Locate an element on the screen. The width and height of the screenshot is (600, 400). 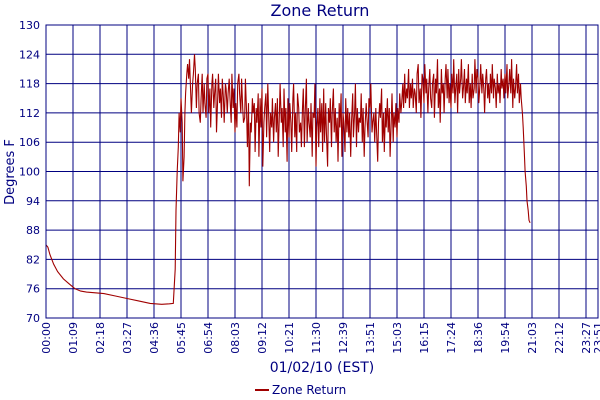
x-tick-label: 21:03 is located at coordinates (532, 338).